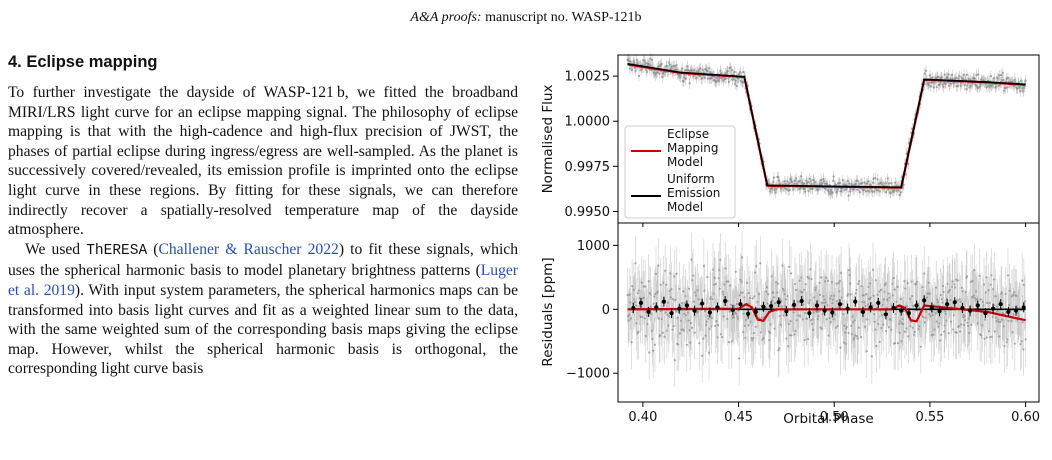 The image size is (1052, 460). Describe the element at coordinates (693, 148) in the screenshot. I see `legend-entry-eclipse: Eclipse Mapping Model` at that location.